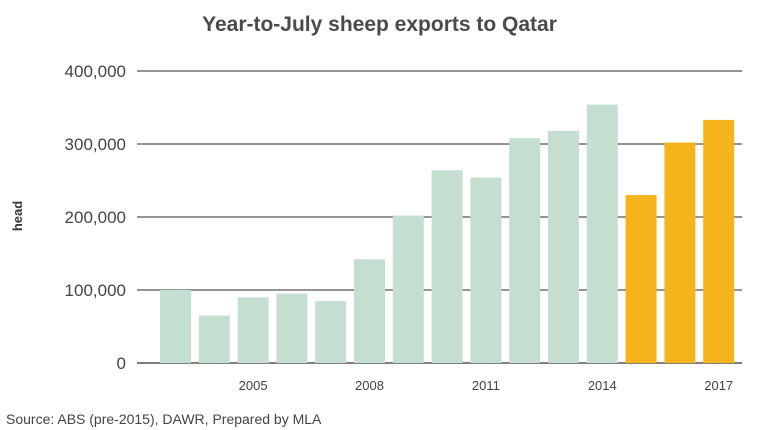 This screenshot has height=430, width=759. I want to click on x-tick-label: 2005, so click(253, 385).